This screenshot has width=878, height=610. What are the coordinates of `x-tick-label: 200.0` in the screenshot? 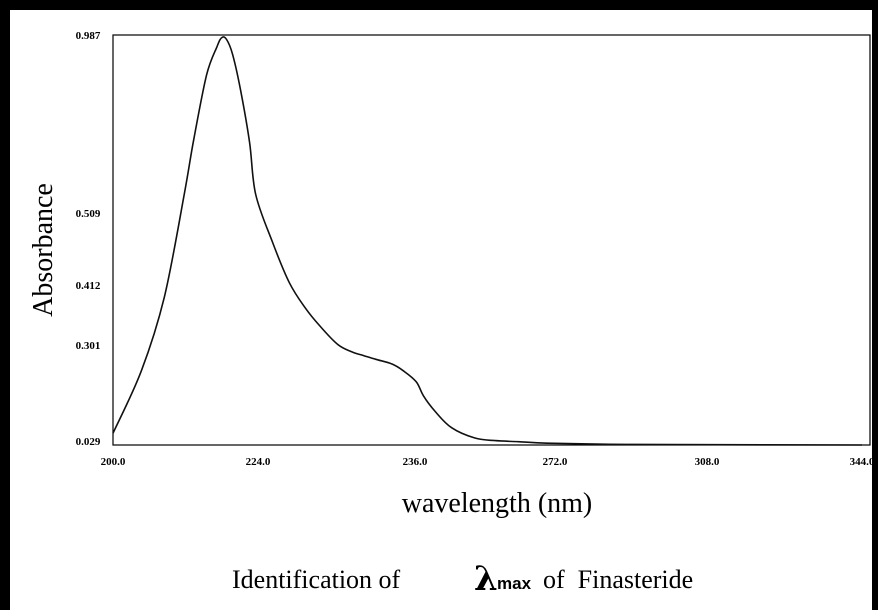 It's located at (113, 462).